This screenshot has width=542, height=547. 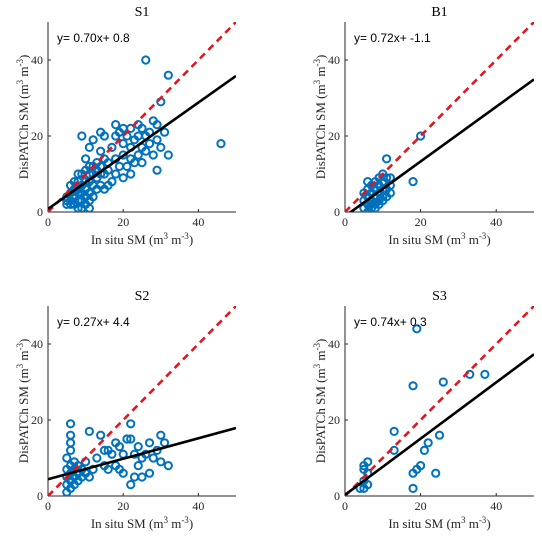 What do you see at coordinates (334, 136) in the screenshot?
I see `y-tick-label: 20` at bounding box center [334, 136].